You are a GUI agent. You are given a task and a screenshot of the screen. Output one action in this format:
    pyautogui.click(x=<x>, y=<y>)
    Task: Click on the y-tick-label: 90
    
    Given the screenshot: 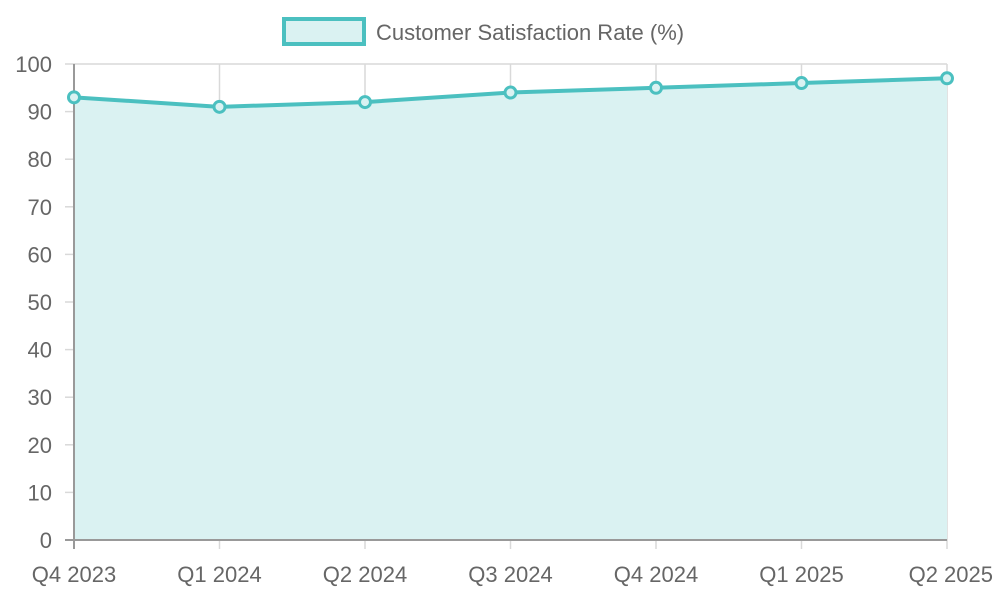 What is the action you would take?
    pyautogui.click(x=40, y=112)
    